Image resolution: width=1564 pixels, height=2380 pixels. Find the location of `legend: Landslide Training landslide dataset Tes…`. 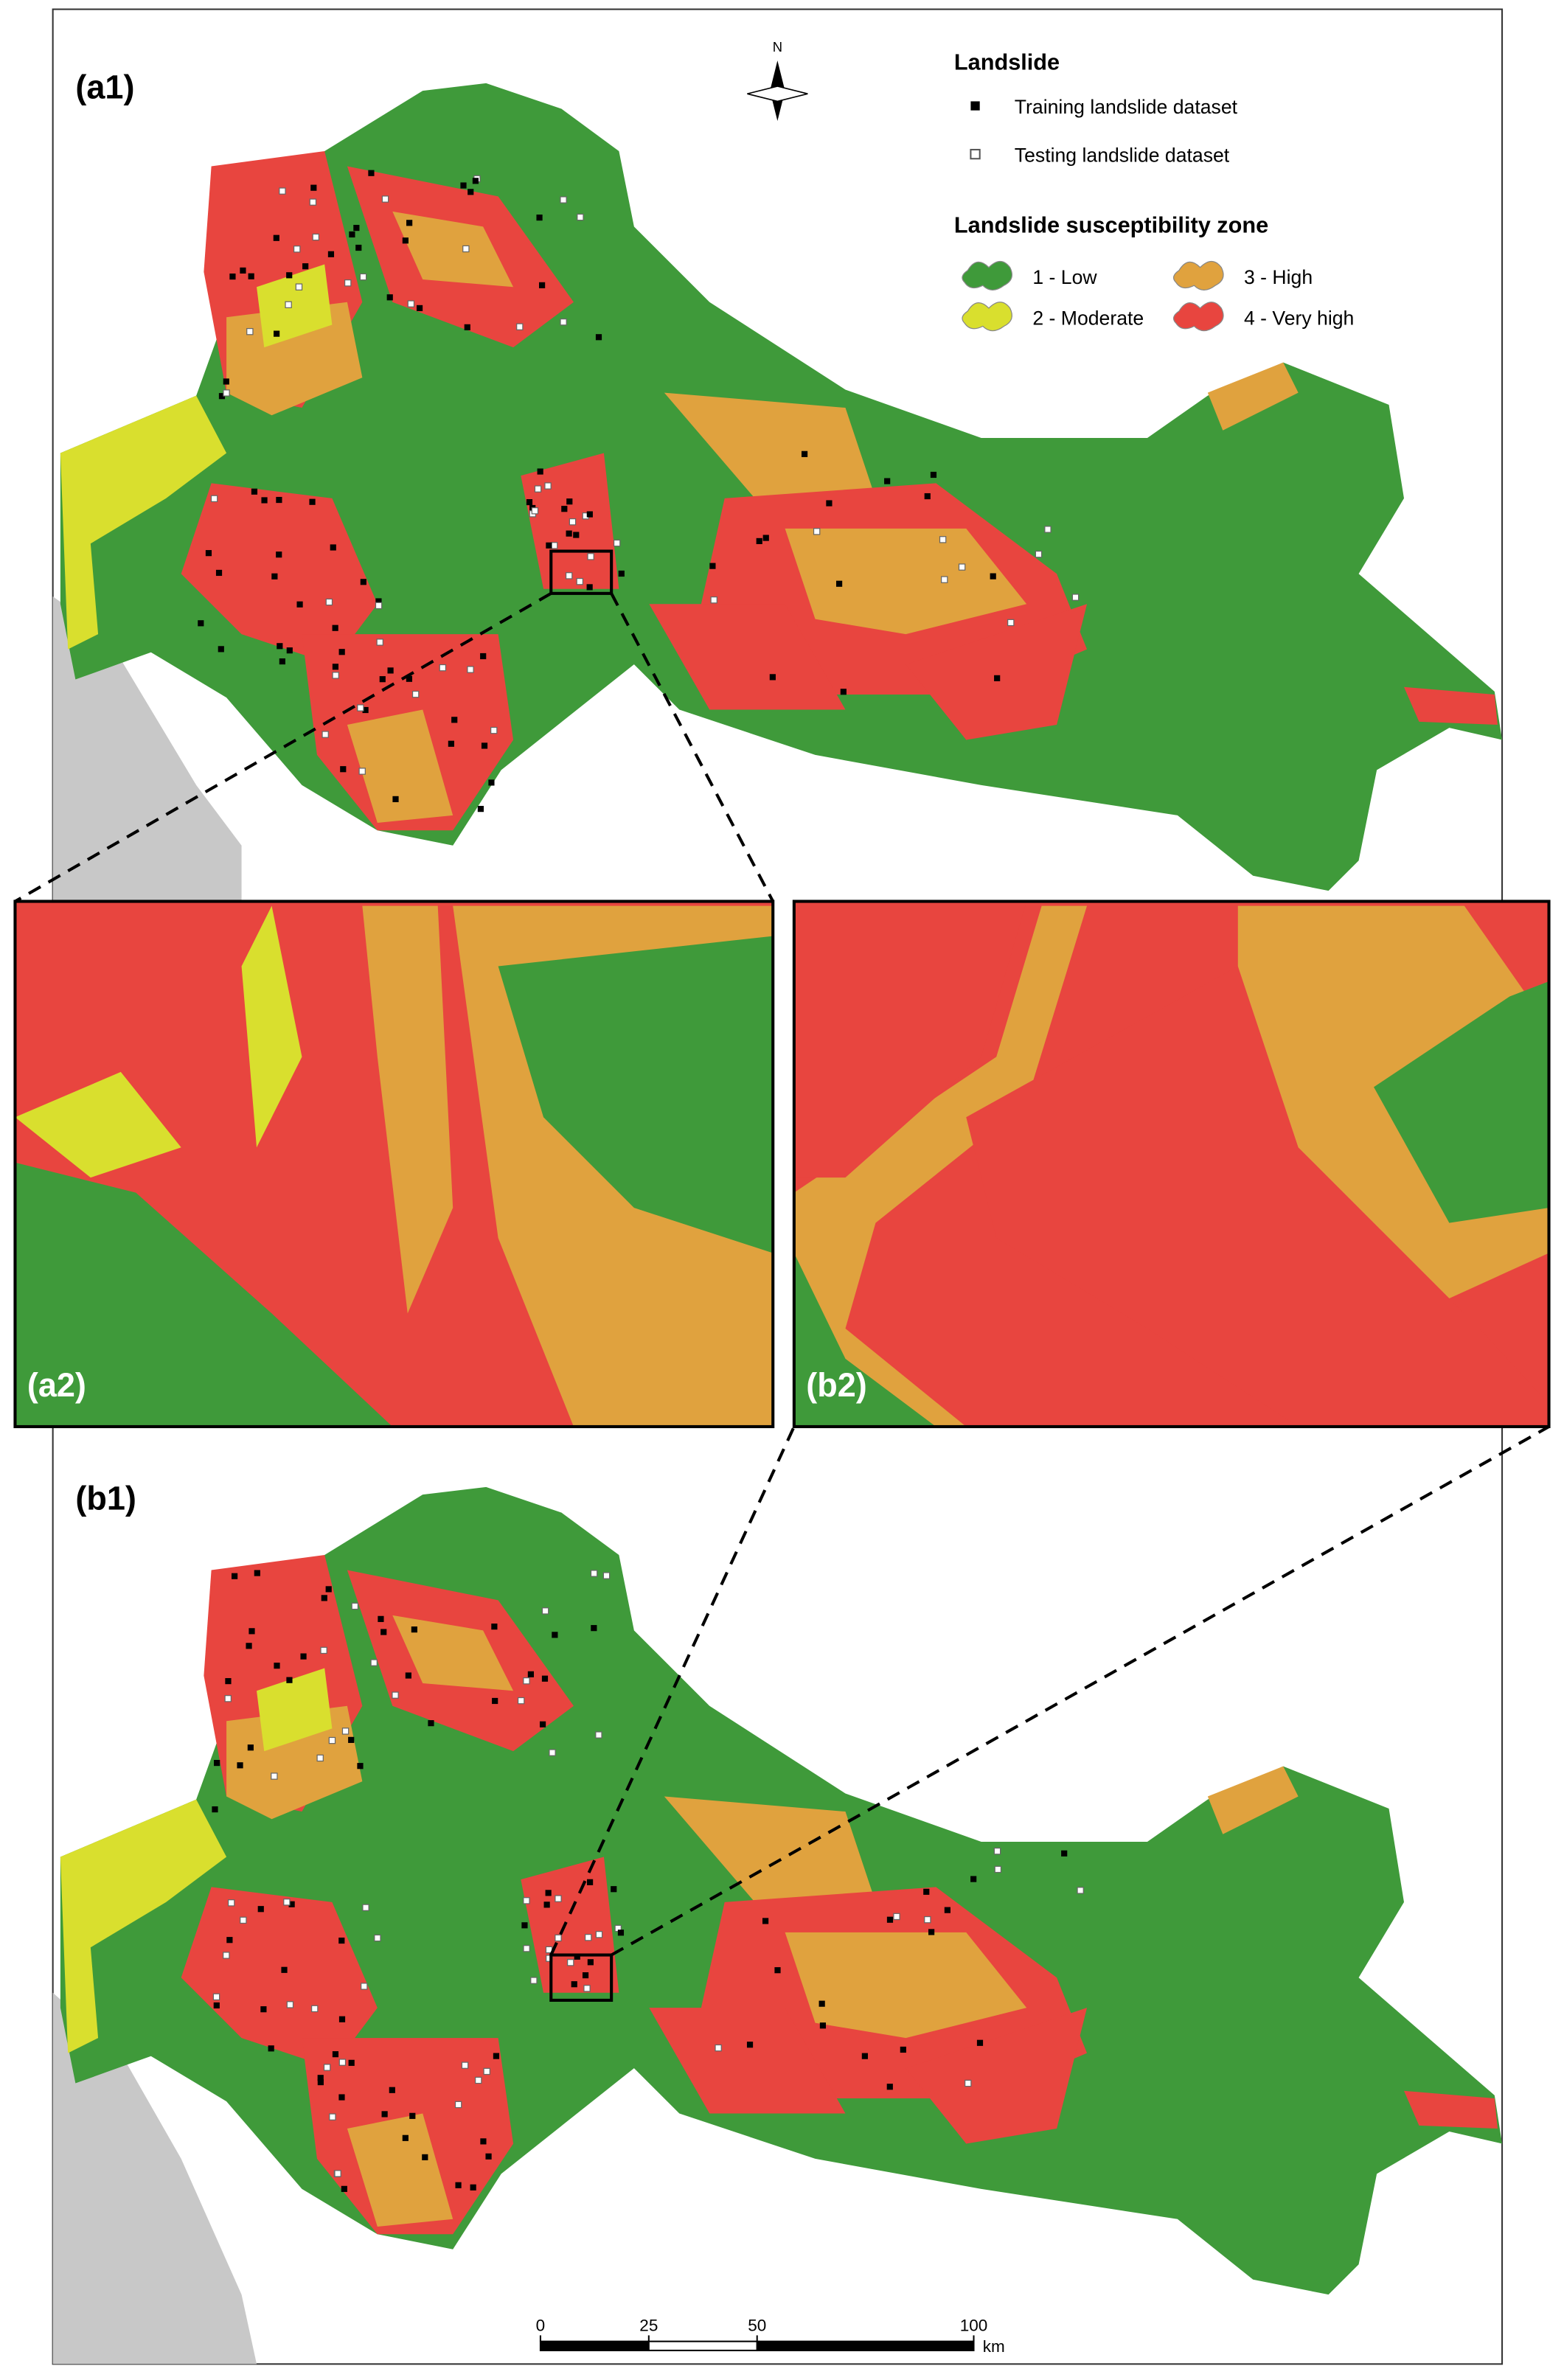

legend: Landslide Training landslide dataset Tes… is located at coordinates (1154, 190).